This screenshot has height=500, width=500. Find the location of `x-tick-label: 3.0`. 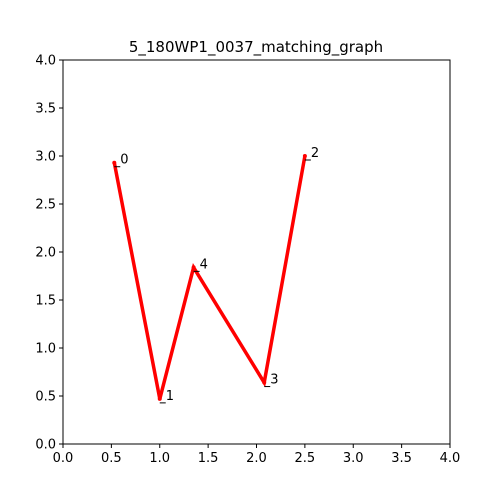

x-tick-label: 3.0 is located at coordinates (353, 458).